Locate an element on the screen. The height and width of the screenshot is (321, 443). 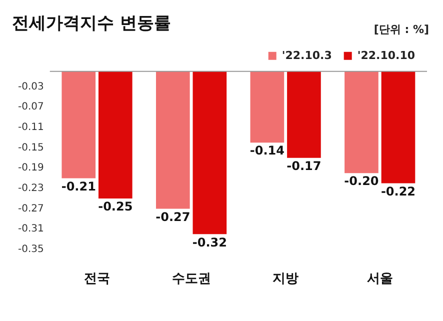
y-tick-label: -0.23 is located at coordinates (31, 188).